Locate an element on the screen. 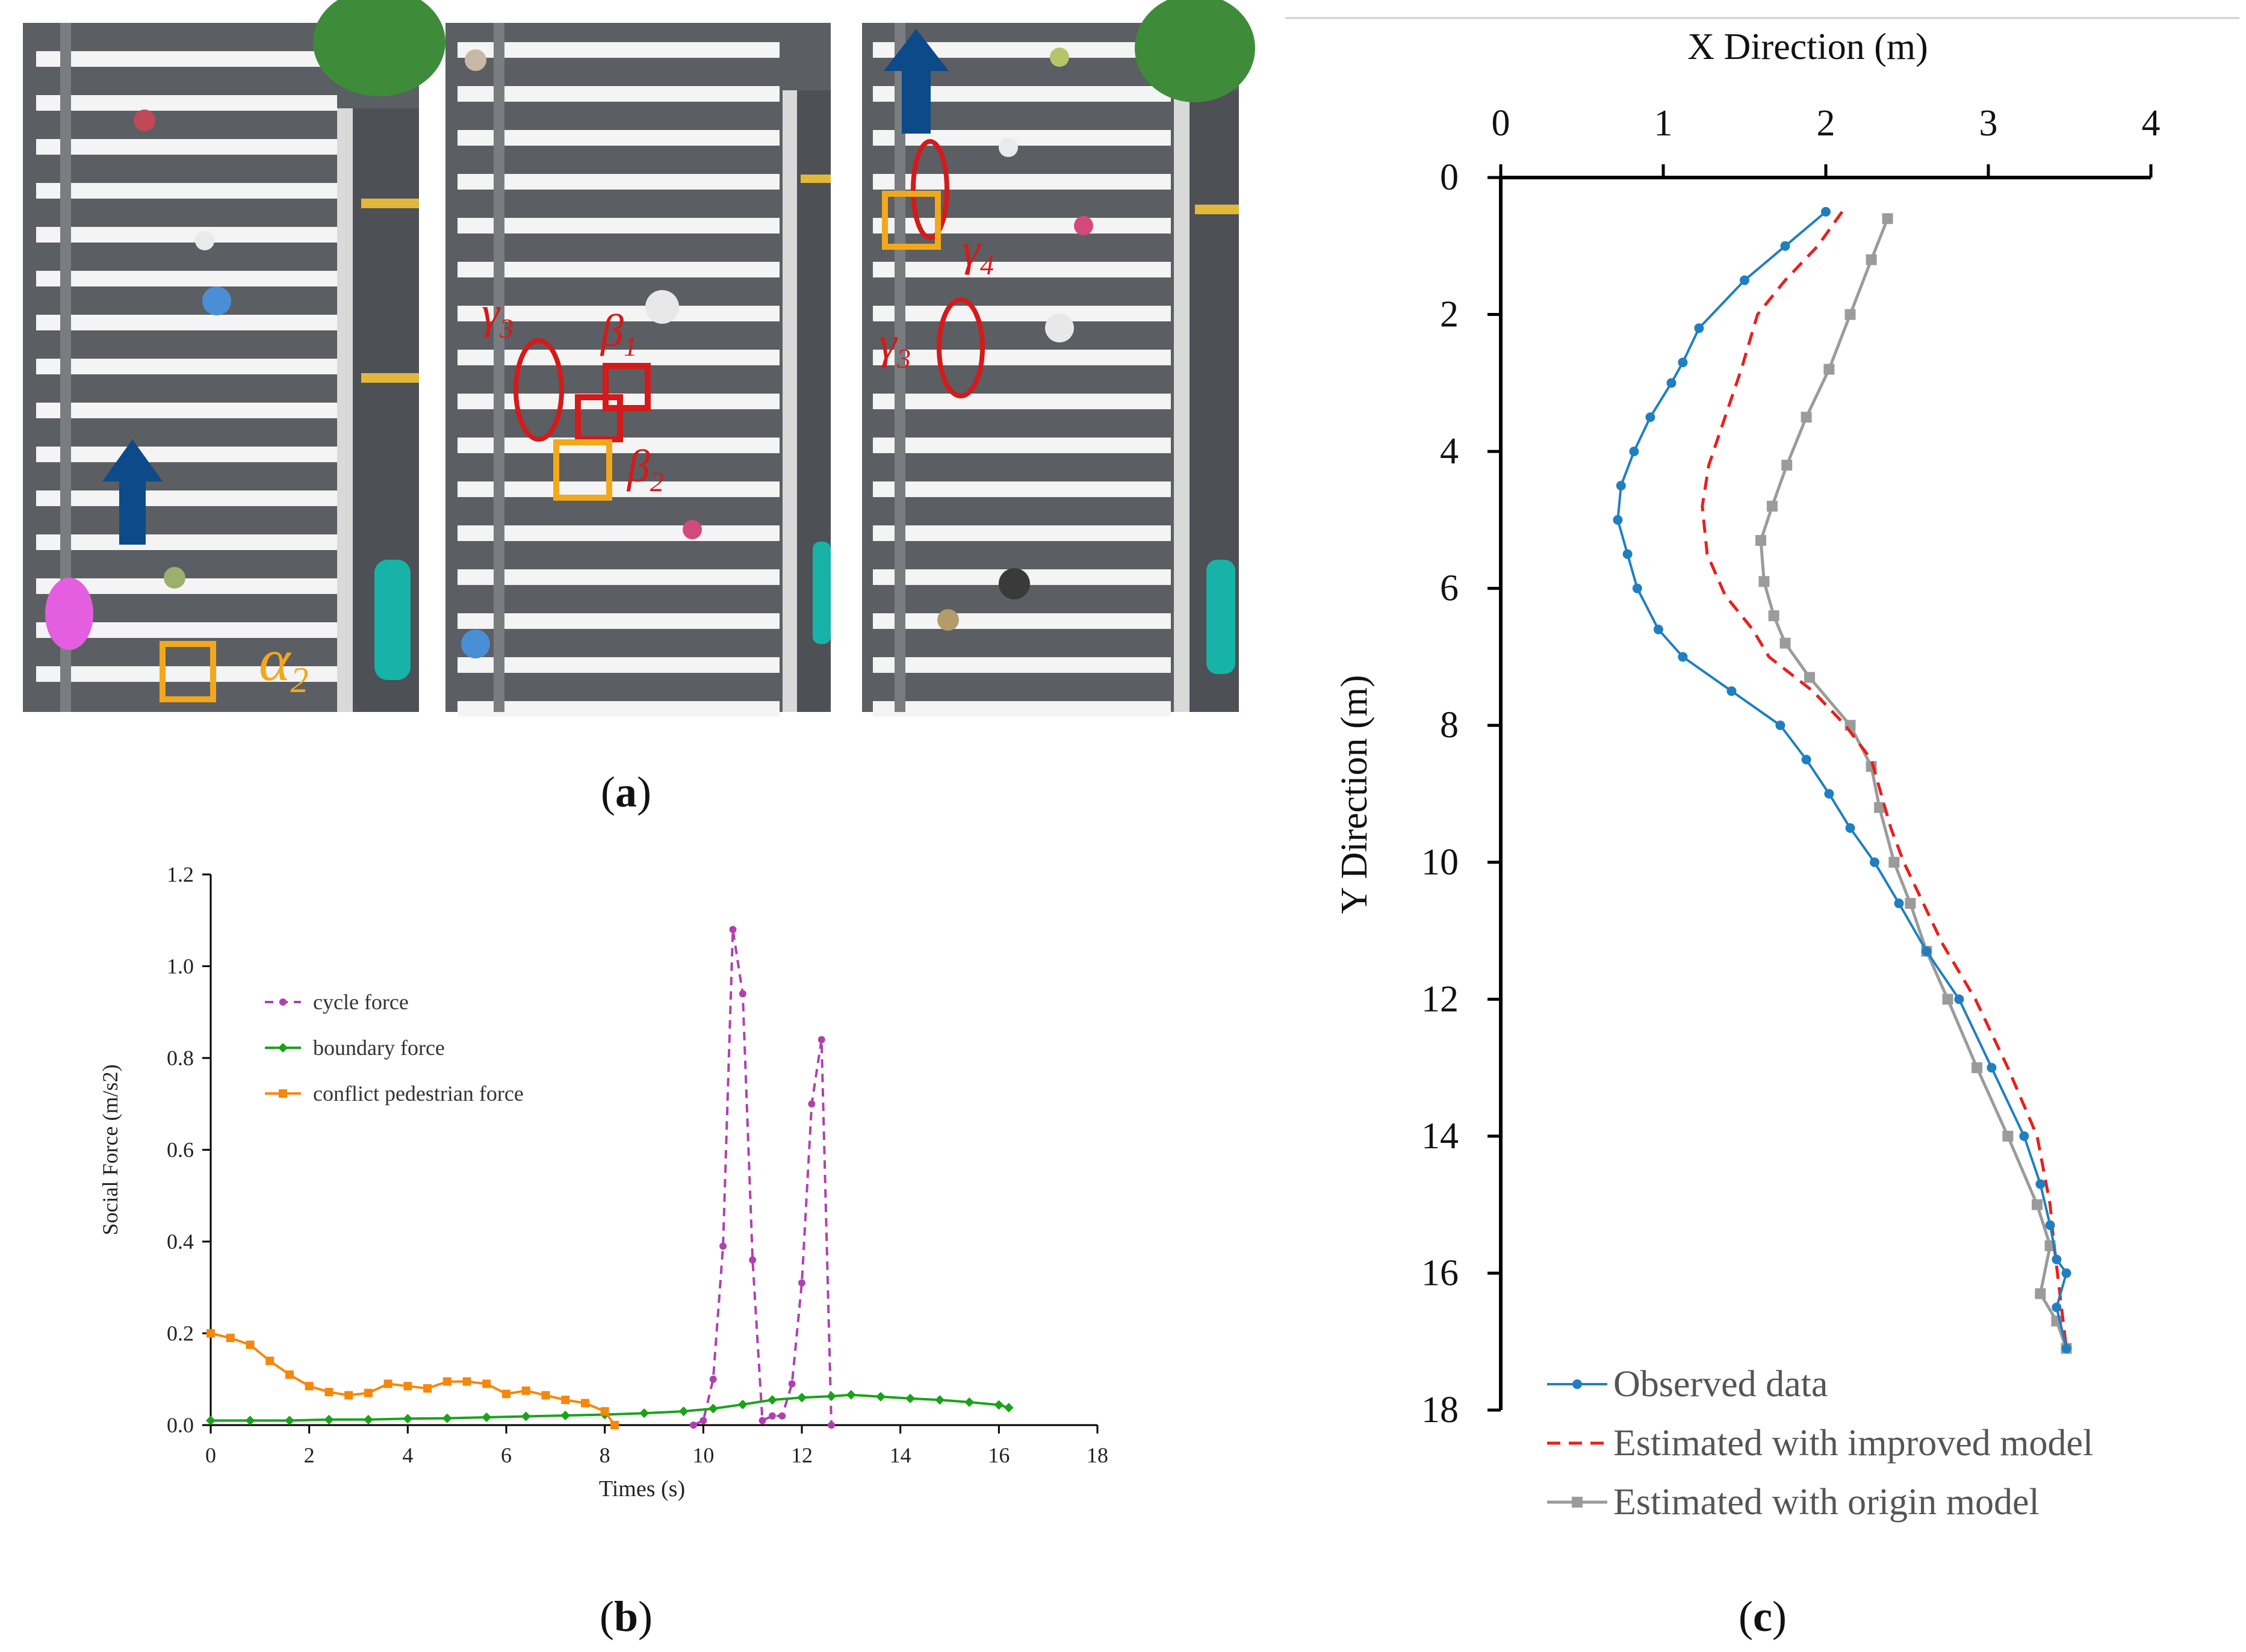 The width and height of the screenshot is (2246, 1652). gamma-3b-label: γ is located at coordinates (888, 343).